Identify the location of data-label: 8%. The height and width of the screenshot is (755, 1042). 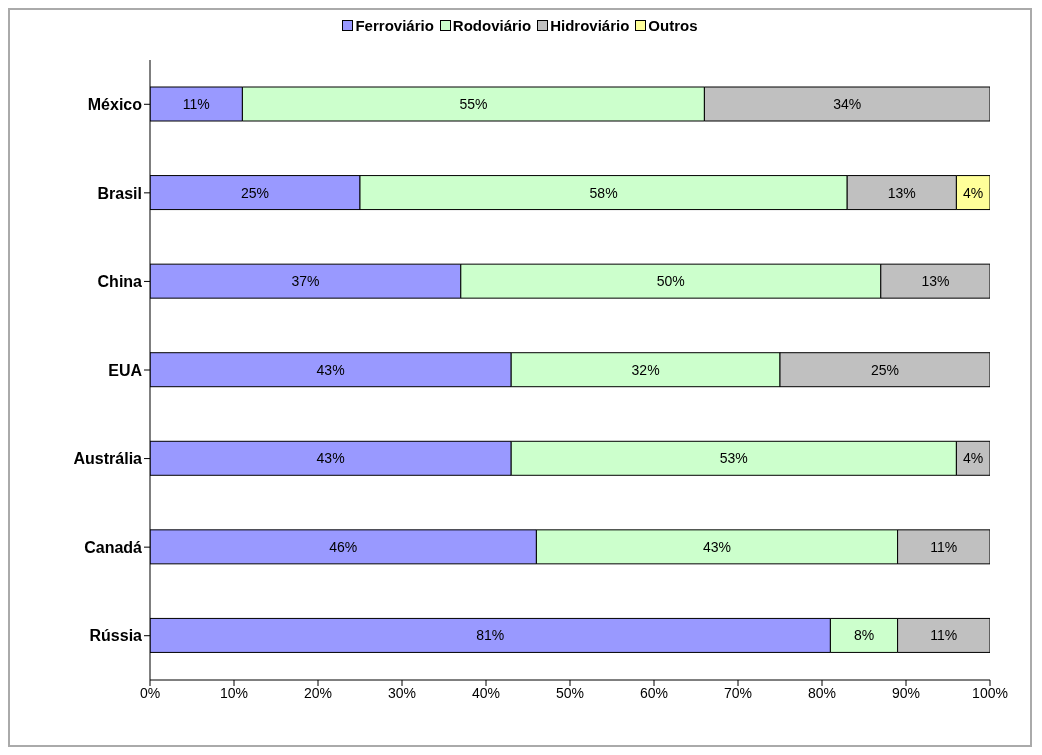
(864, 635).